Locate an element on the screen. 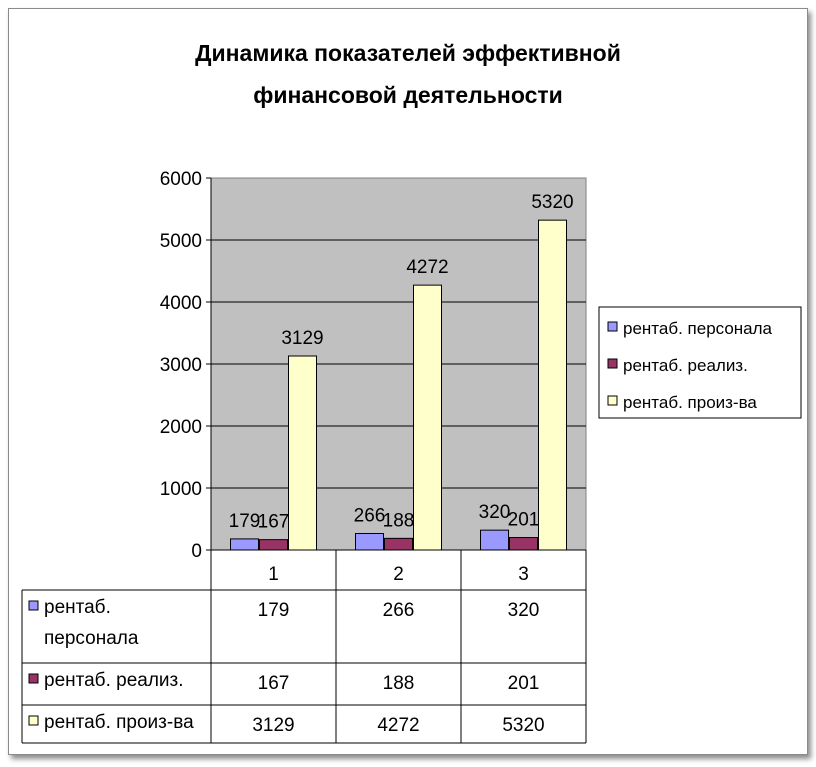 The height and width of the screenshot is (767, 816). data-label: 266 is located at coordinates (370, 516).